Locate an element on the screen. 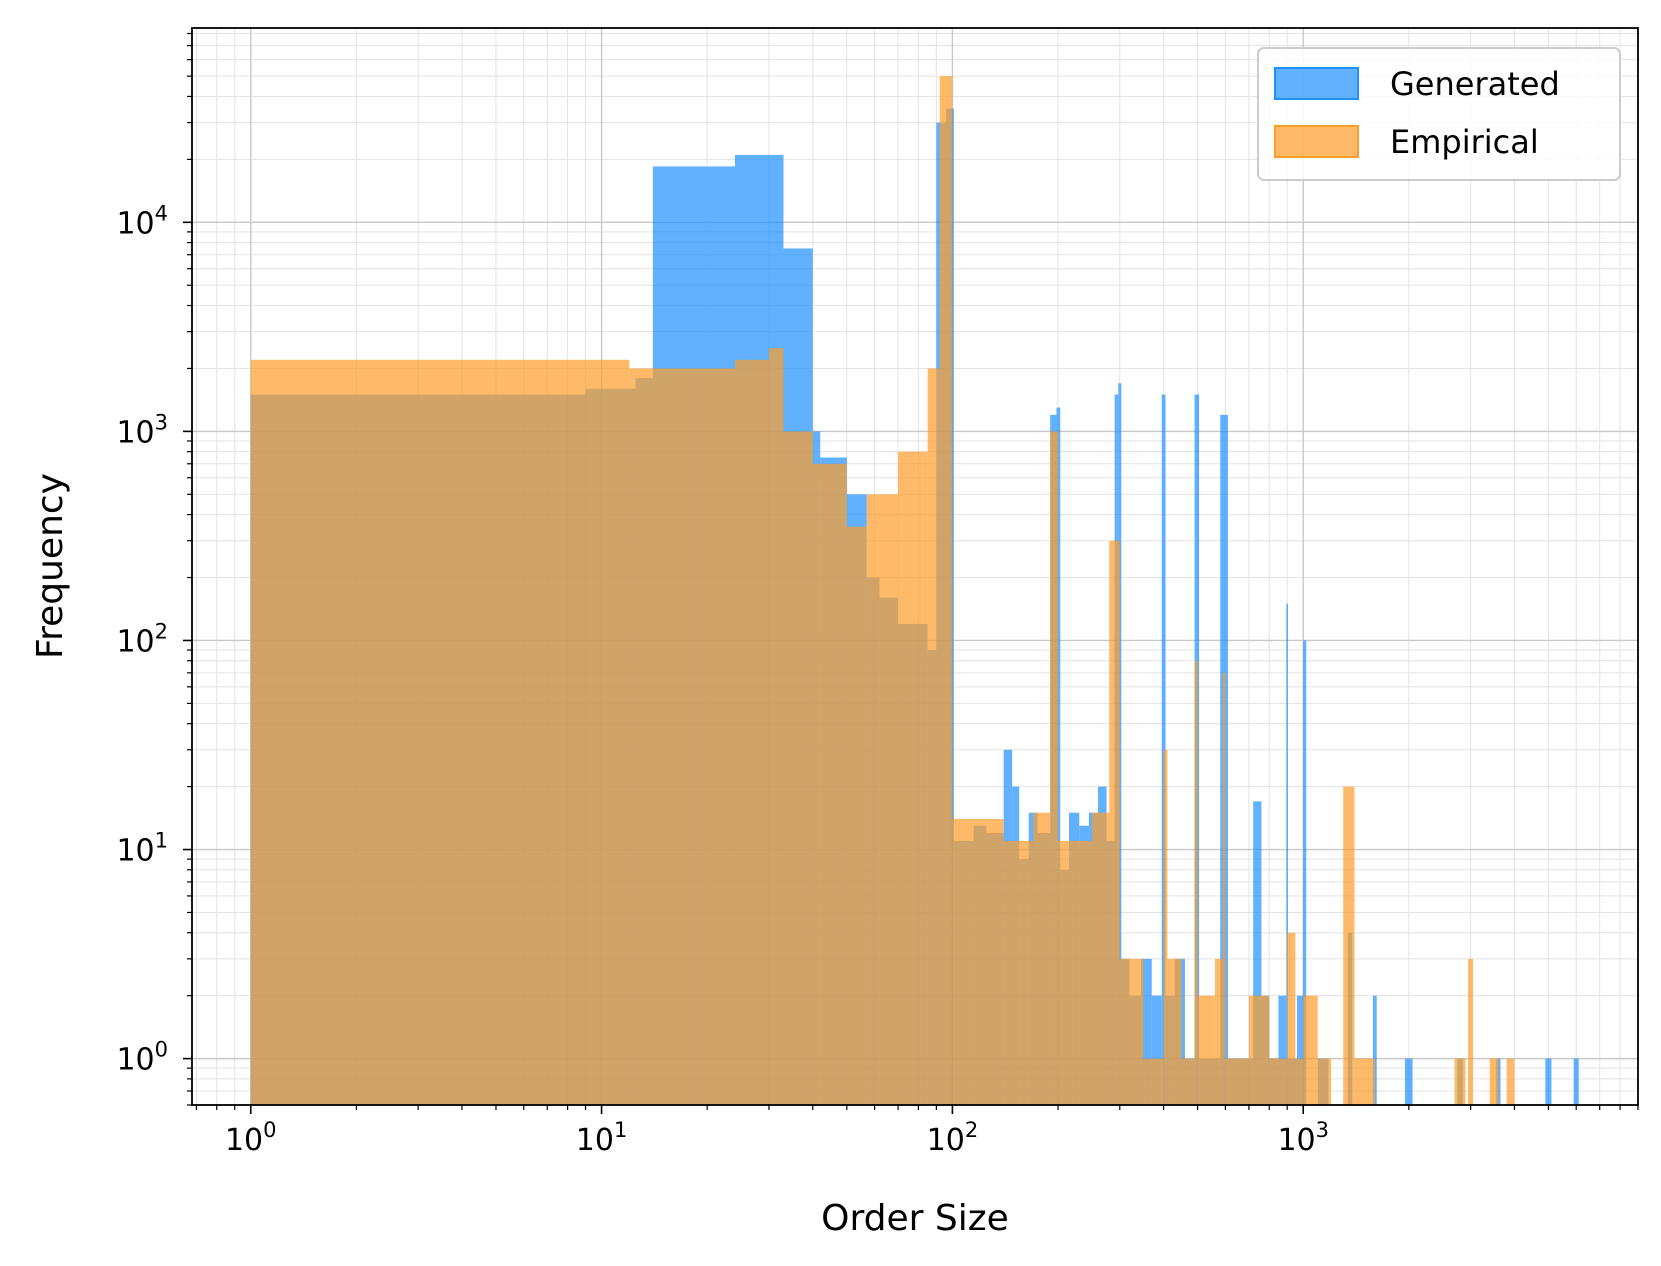  x-tick-labels: 10⁰ 10¹ 10² 10³ is located at coordinates (777, 1138).